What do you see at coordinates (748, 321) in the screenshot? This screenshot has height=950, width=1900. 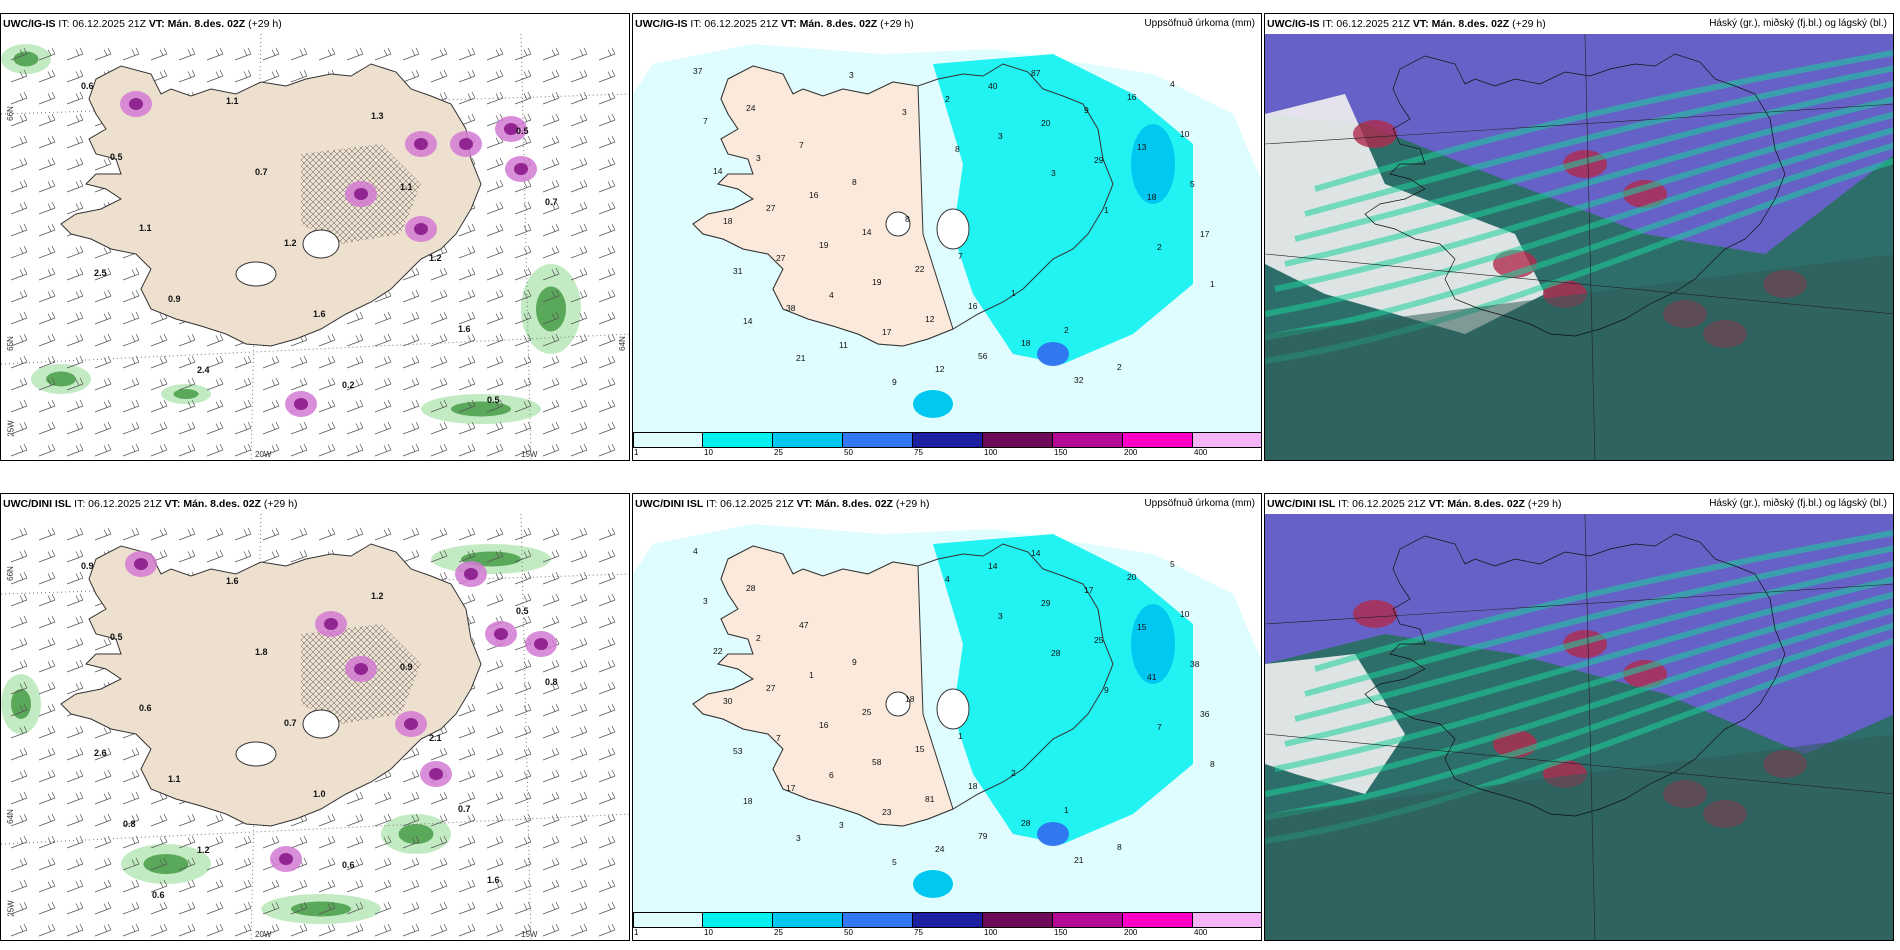 I see `accum-value-label: 14` at bounding box center [748, 321].